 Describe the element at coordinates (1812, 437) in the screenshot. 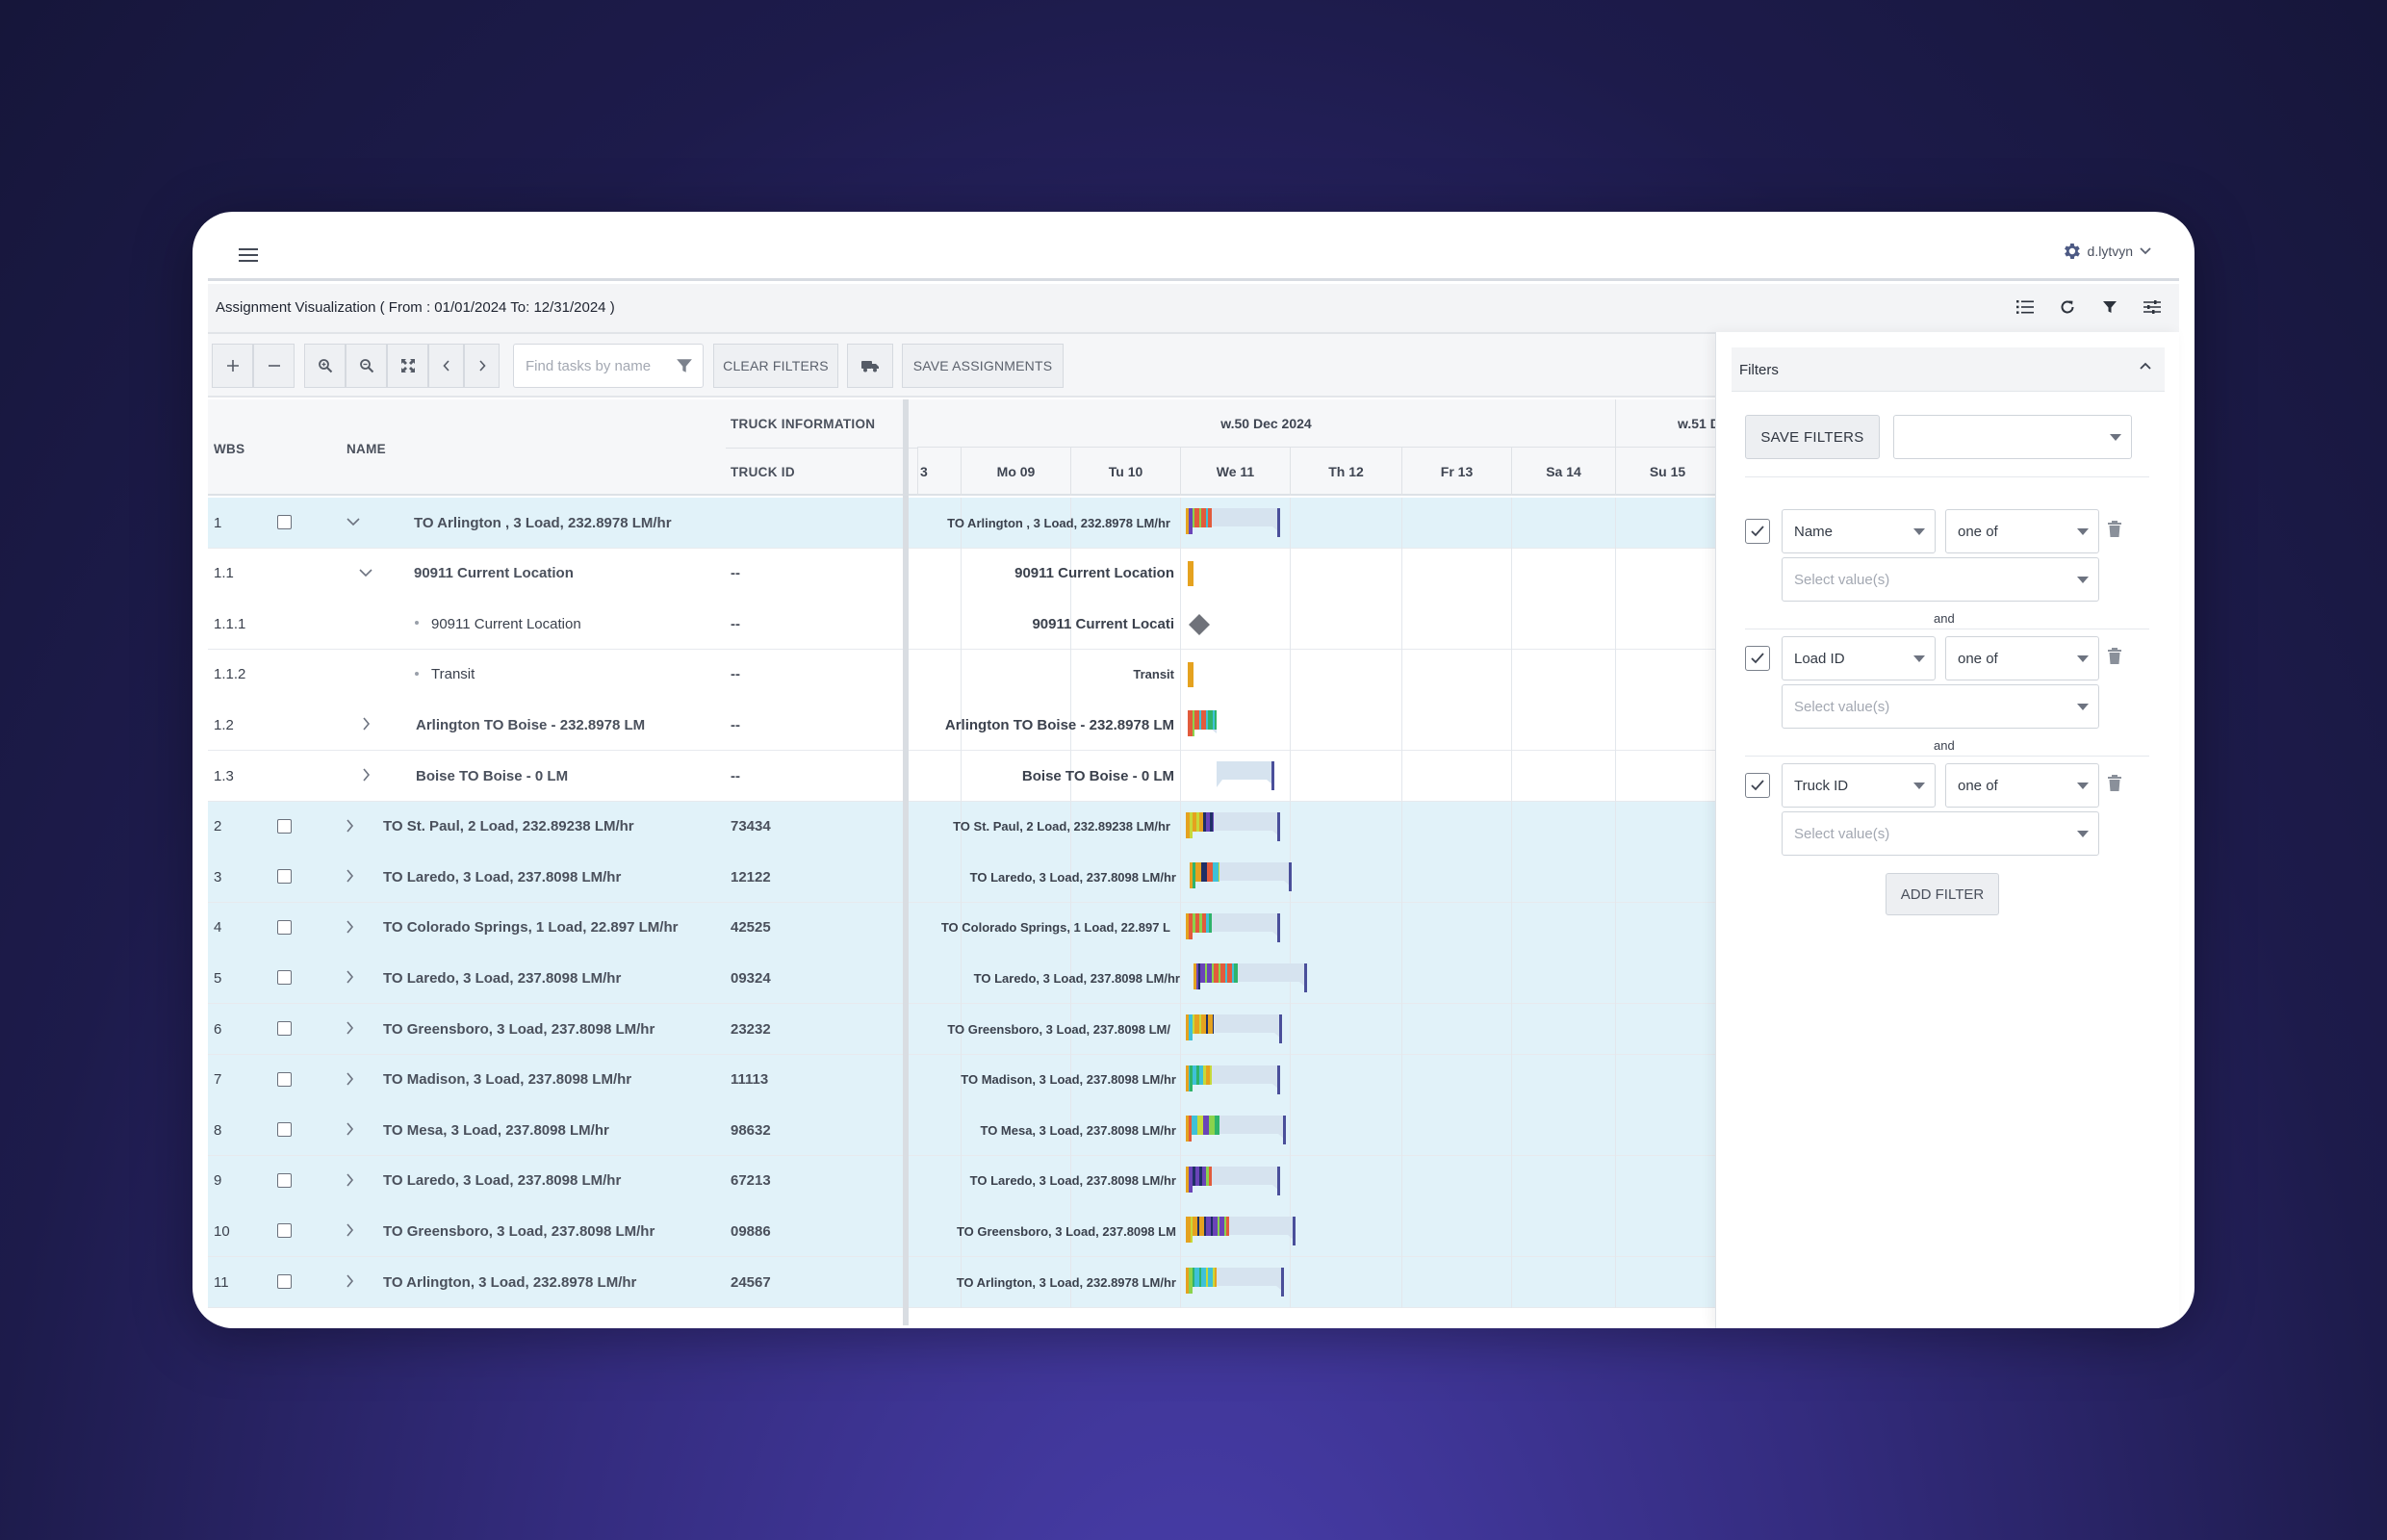

I see `save-filters-button: SAVE FILTERS` at that location.